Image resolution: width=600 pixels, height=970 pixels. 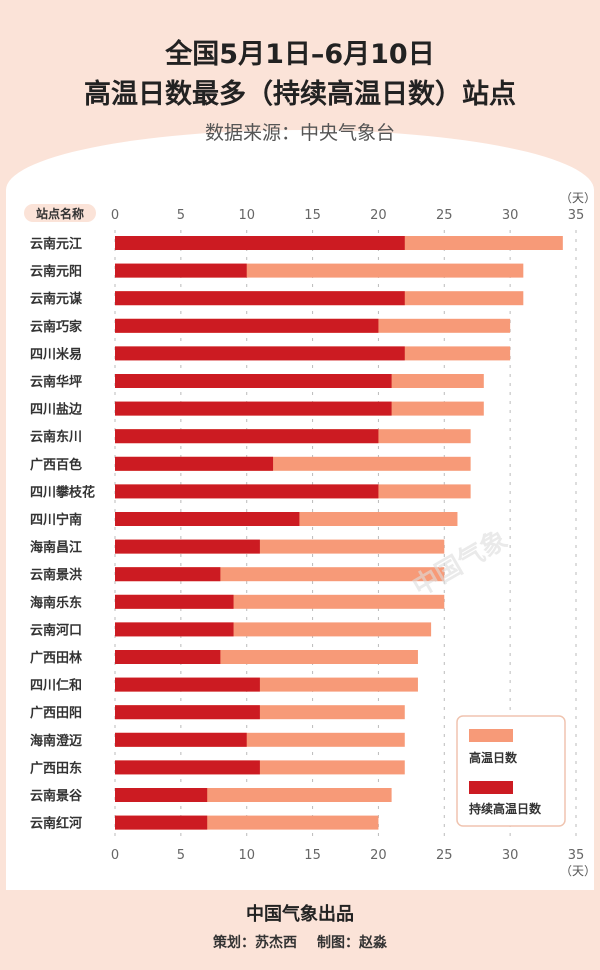 I want to click on category-label: 云南景谷, so click(x=56, y=796).